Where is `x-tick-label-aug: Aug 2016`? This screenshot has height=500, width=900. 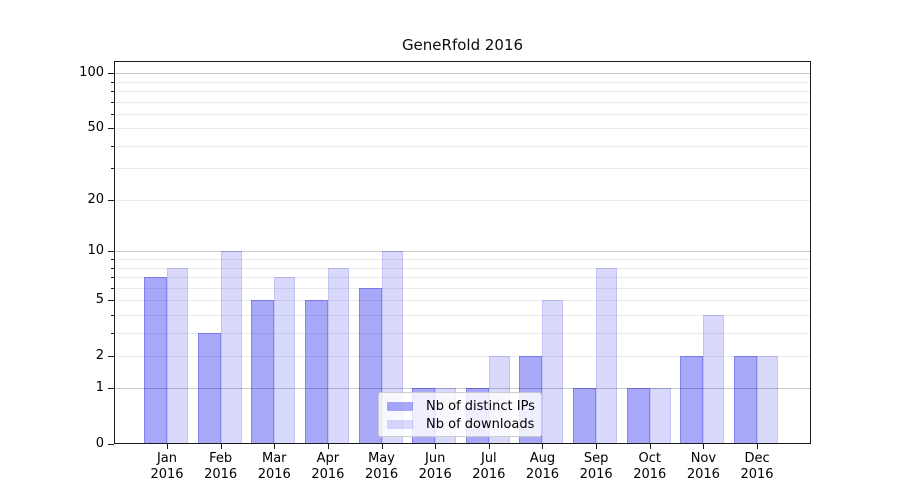 x-tick-label-aug: Aug 2016 is located at coordinates (542, 467).